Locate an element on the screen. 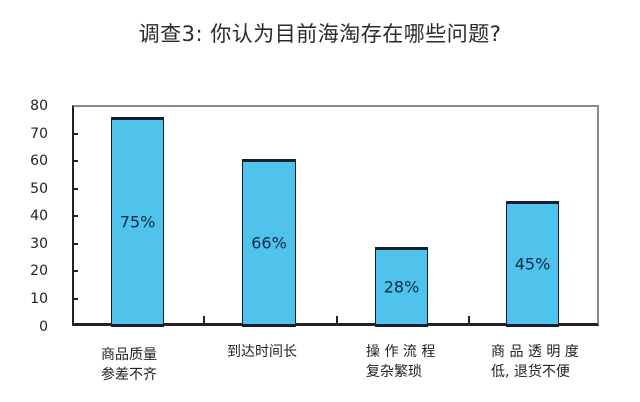 This screenshot has height=402, width=640. category-line: 复杂繁琐 is located at coordinates (394, 372).